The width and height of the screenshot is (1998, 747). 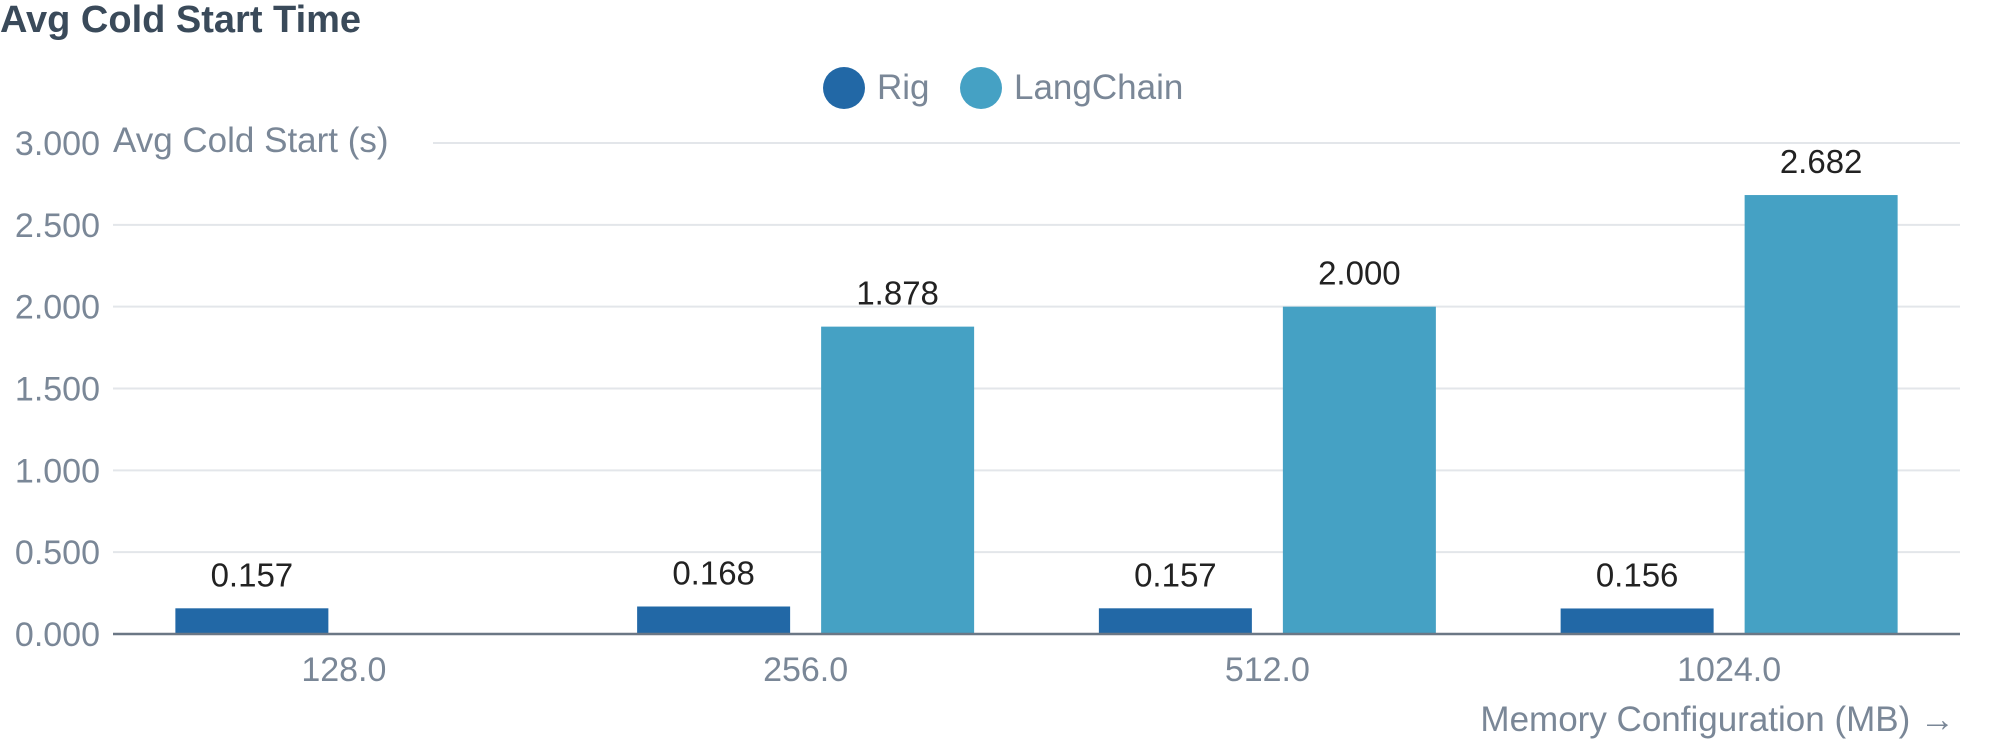 What do you see at coordinates (57, 553) in the screenshot?
I see `y-tick-label: 0.500` at bounding box center [57, 553].